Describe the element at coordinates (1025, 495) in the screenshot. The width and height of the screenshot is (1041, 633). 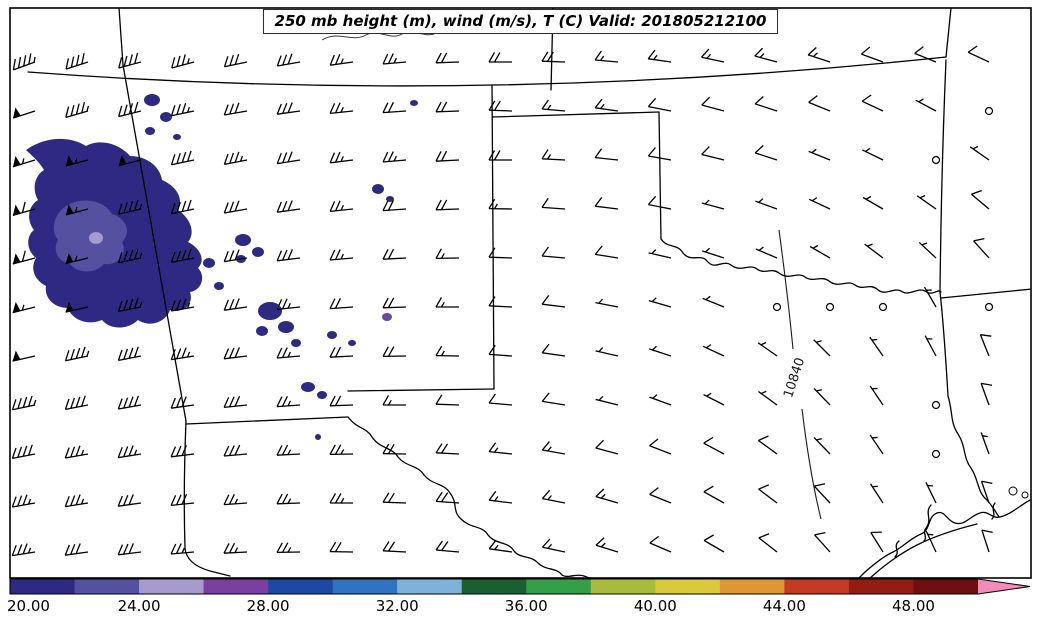
I see `lake-outline` at that location.